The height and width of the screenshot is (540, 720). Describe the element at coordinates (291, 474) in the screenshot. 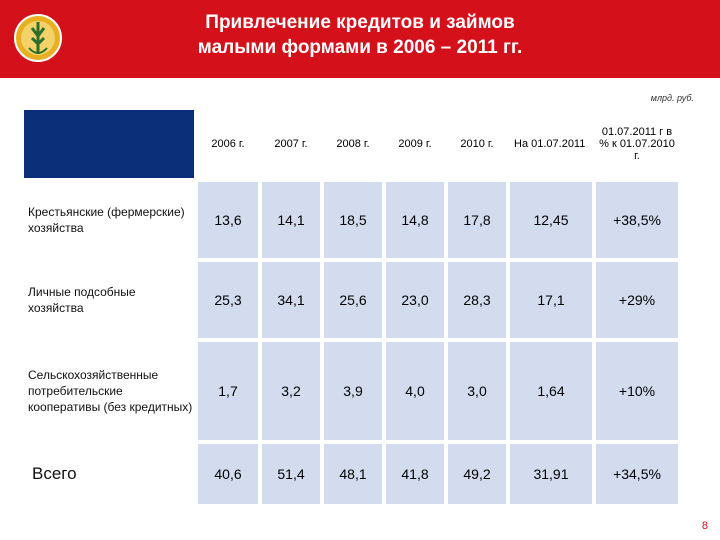

I see `table-cell: 51,4` at that location.